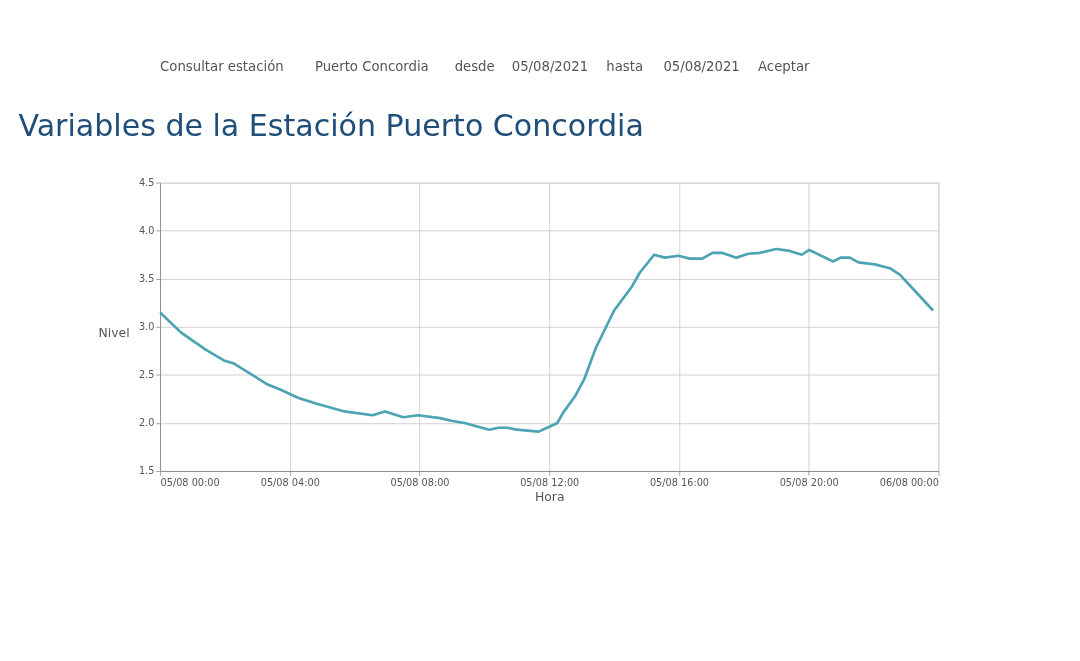 The width and height of the screenshot is (1080, 661). I want to click on x-tick-label: 06/08 00:00, so click(909, 482).